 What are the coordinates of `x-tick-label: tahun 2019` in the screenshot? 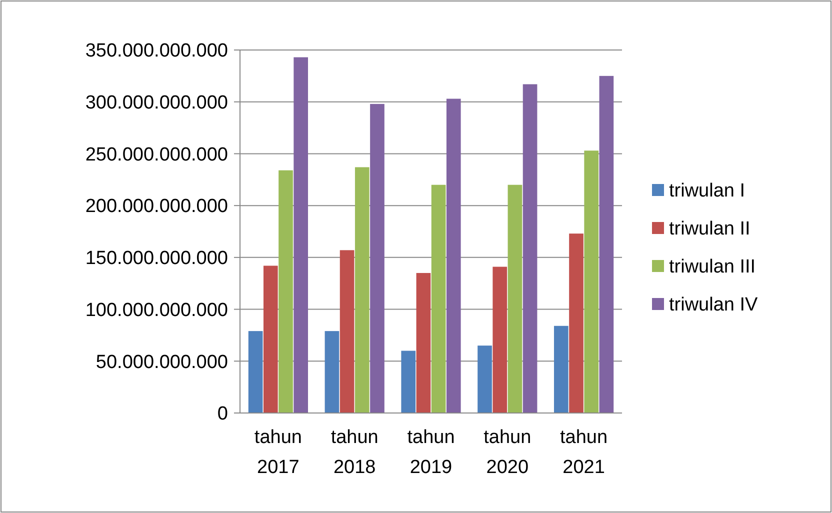 It's located at (431, 452).